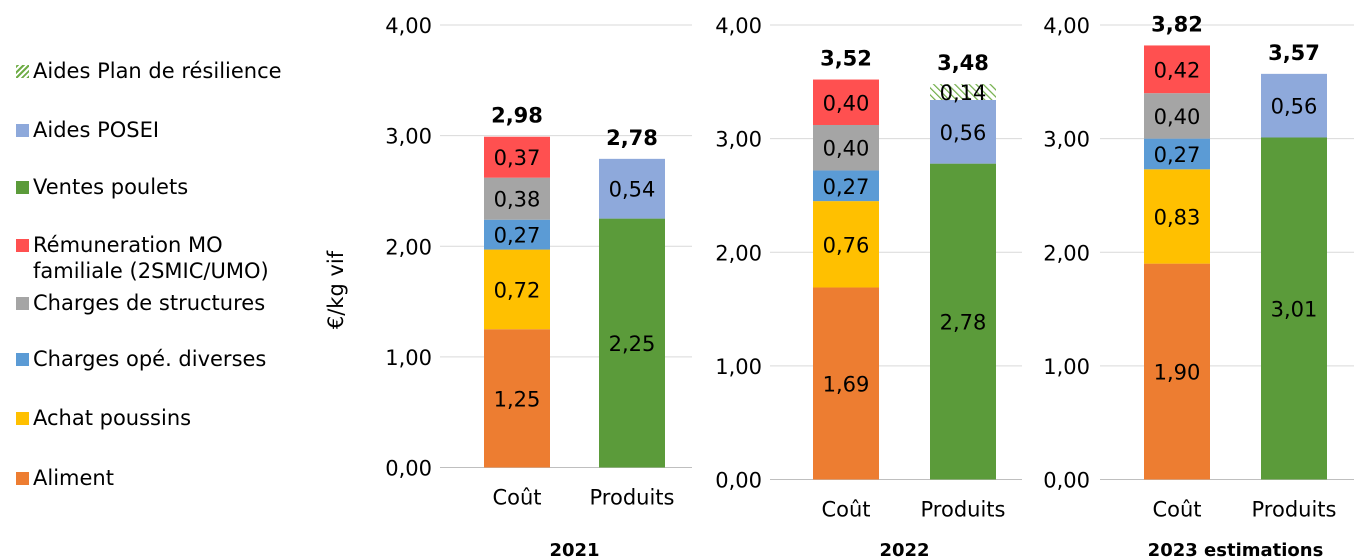 This screenshot has width=1364, height=560. I want to click on bar-total-label: 3,57, so click(1294, 53).